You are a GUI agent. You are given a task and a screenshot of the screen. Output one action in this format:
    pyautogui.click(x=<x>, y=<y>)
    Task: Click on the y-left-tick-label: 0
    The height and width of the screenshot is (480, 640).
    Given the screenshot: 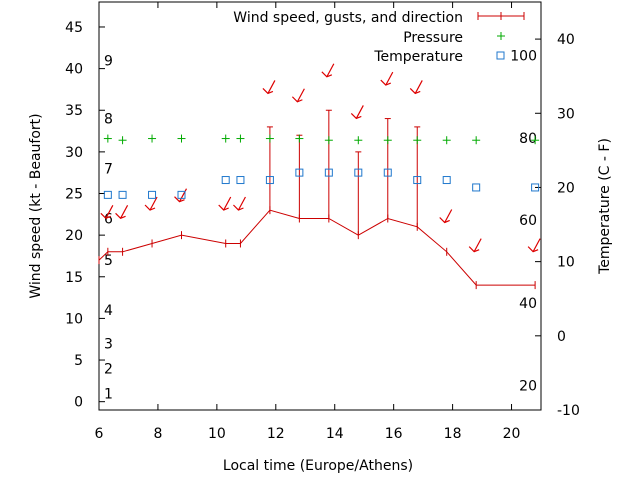 What is the action you would take?
    pyautogui.click(x=78, y=403)
    